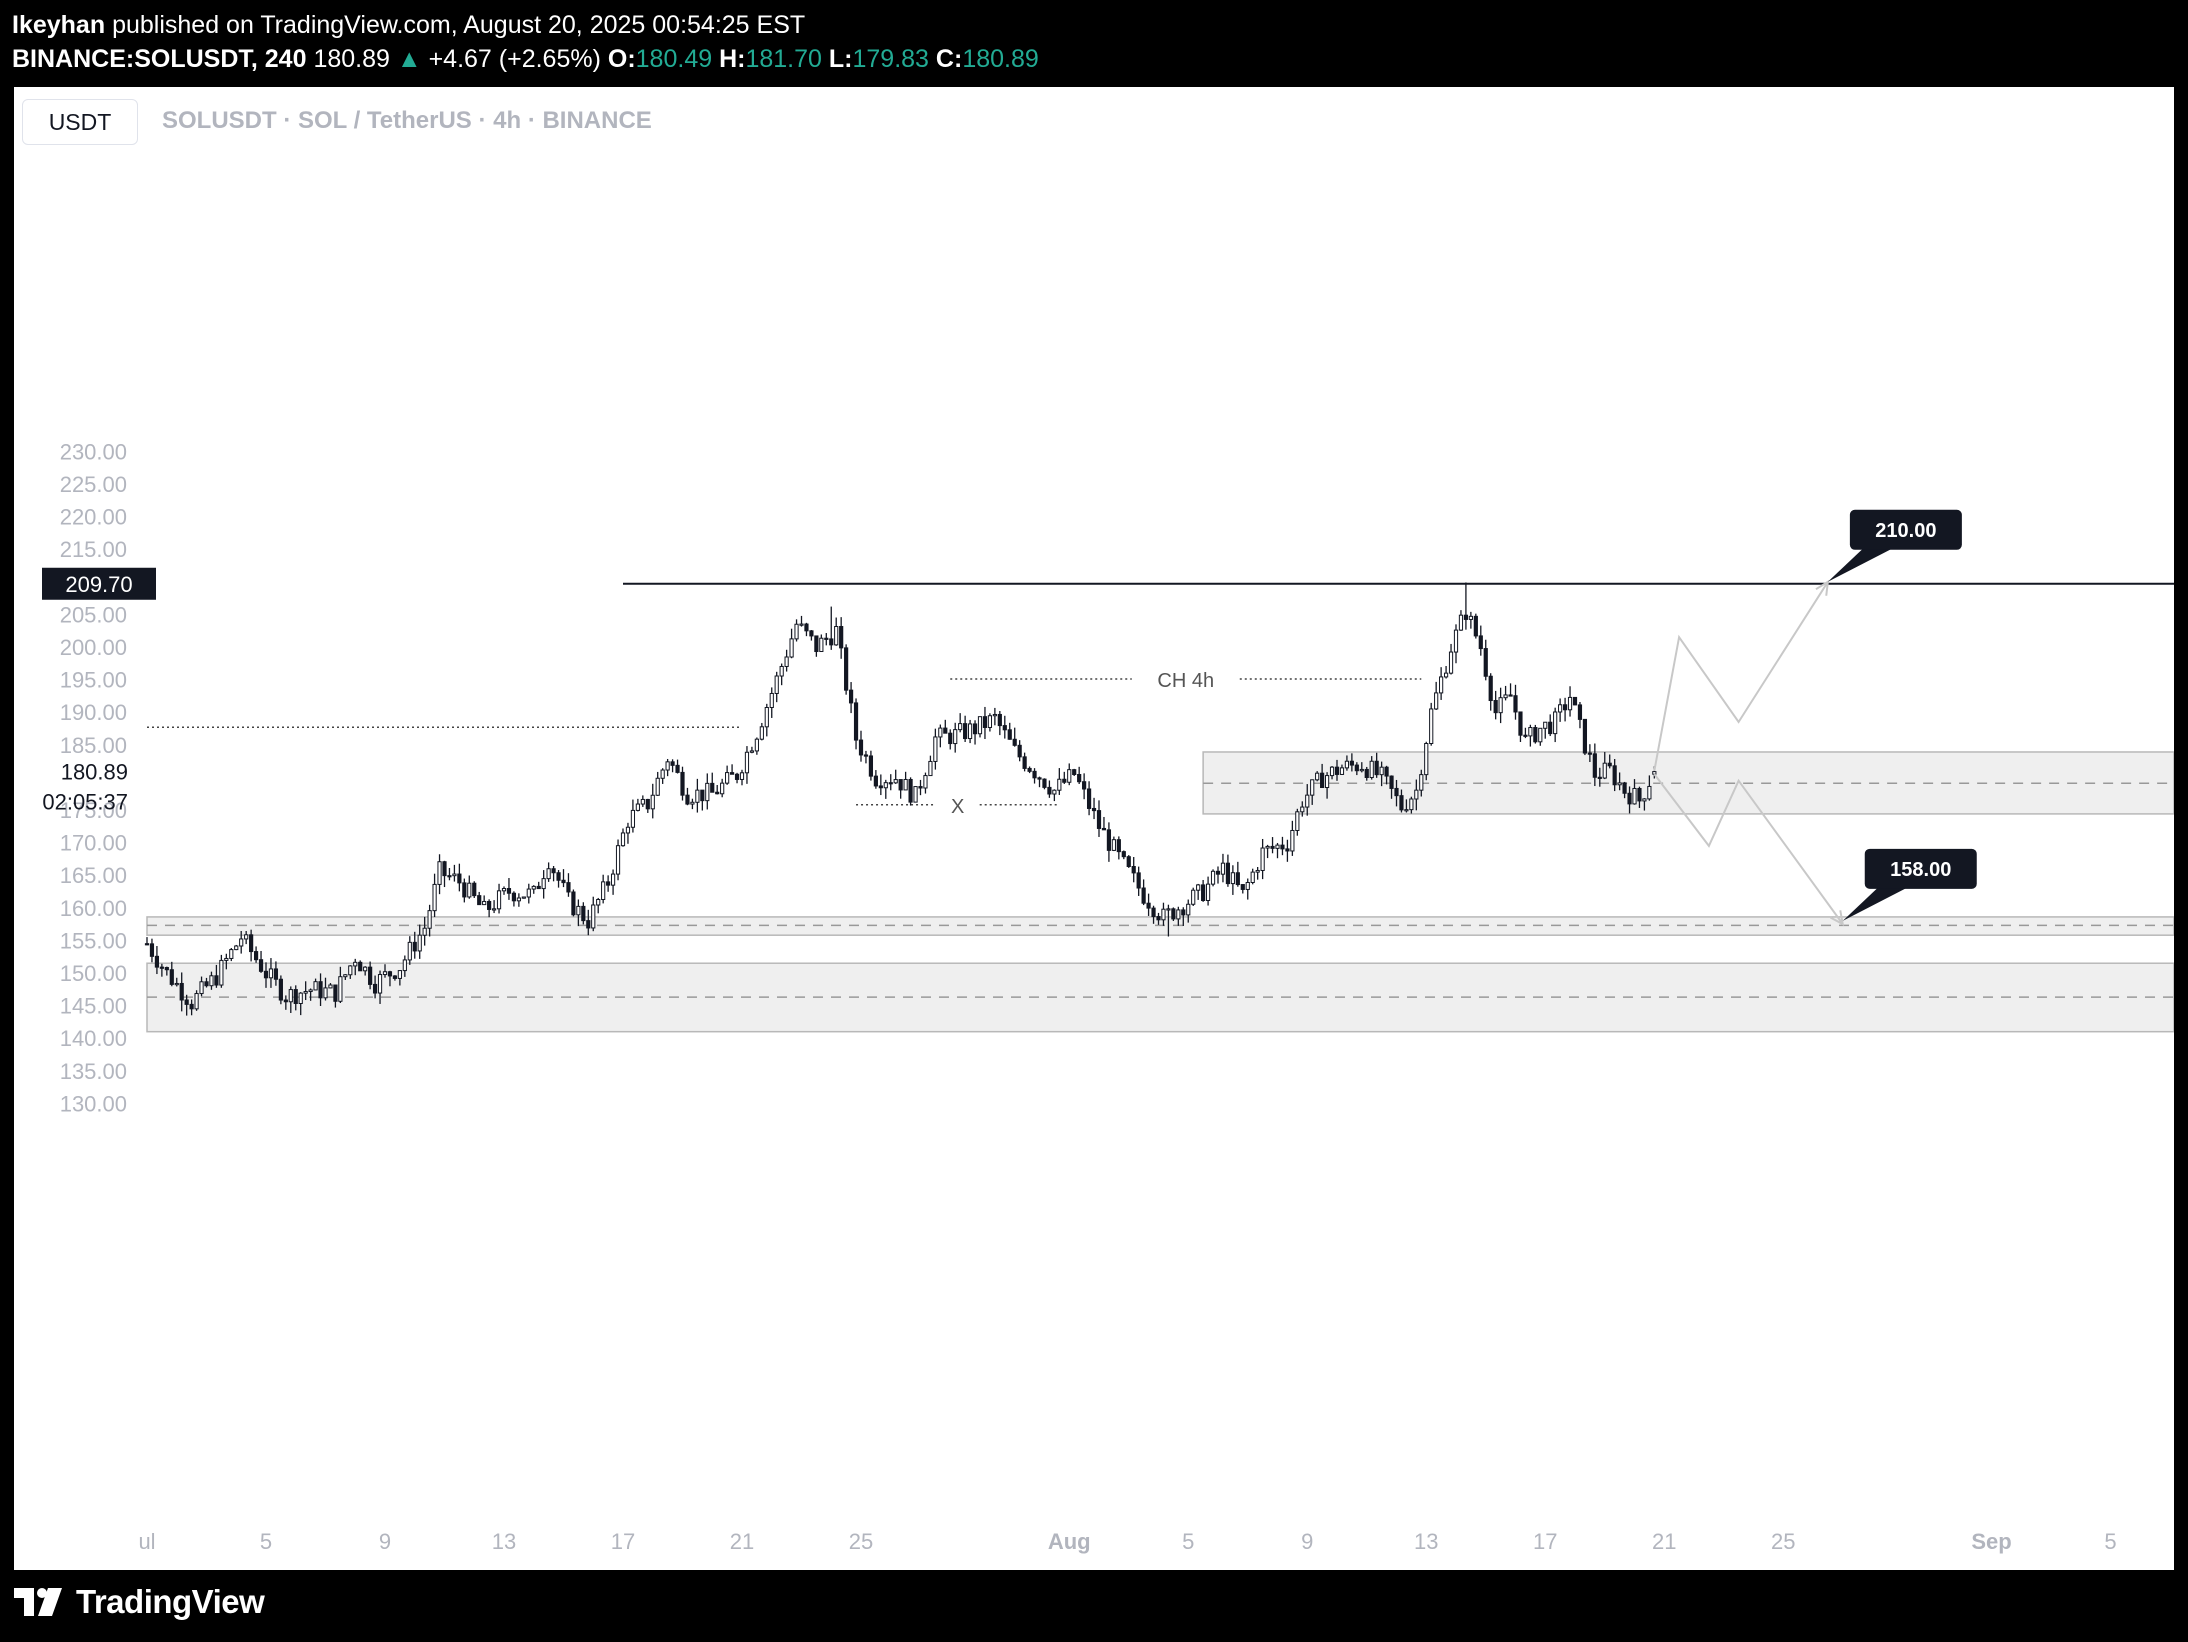 The height and width of the screenshot is (1642, 2188). I want to click on x-axis: ul 5 9 13 17 21 25 Aug 5 9 13 17 21 25 Sep 5, so click(1127, 1541).